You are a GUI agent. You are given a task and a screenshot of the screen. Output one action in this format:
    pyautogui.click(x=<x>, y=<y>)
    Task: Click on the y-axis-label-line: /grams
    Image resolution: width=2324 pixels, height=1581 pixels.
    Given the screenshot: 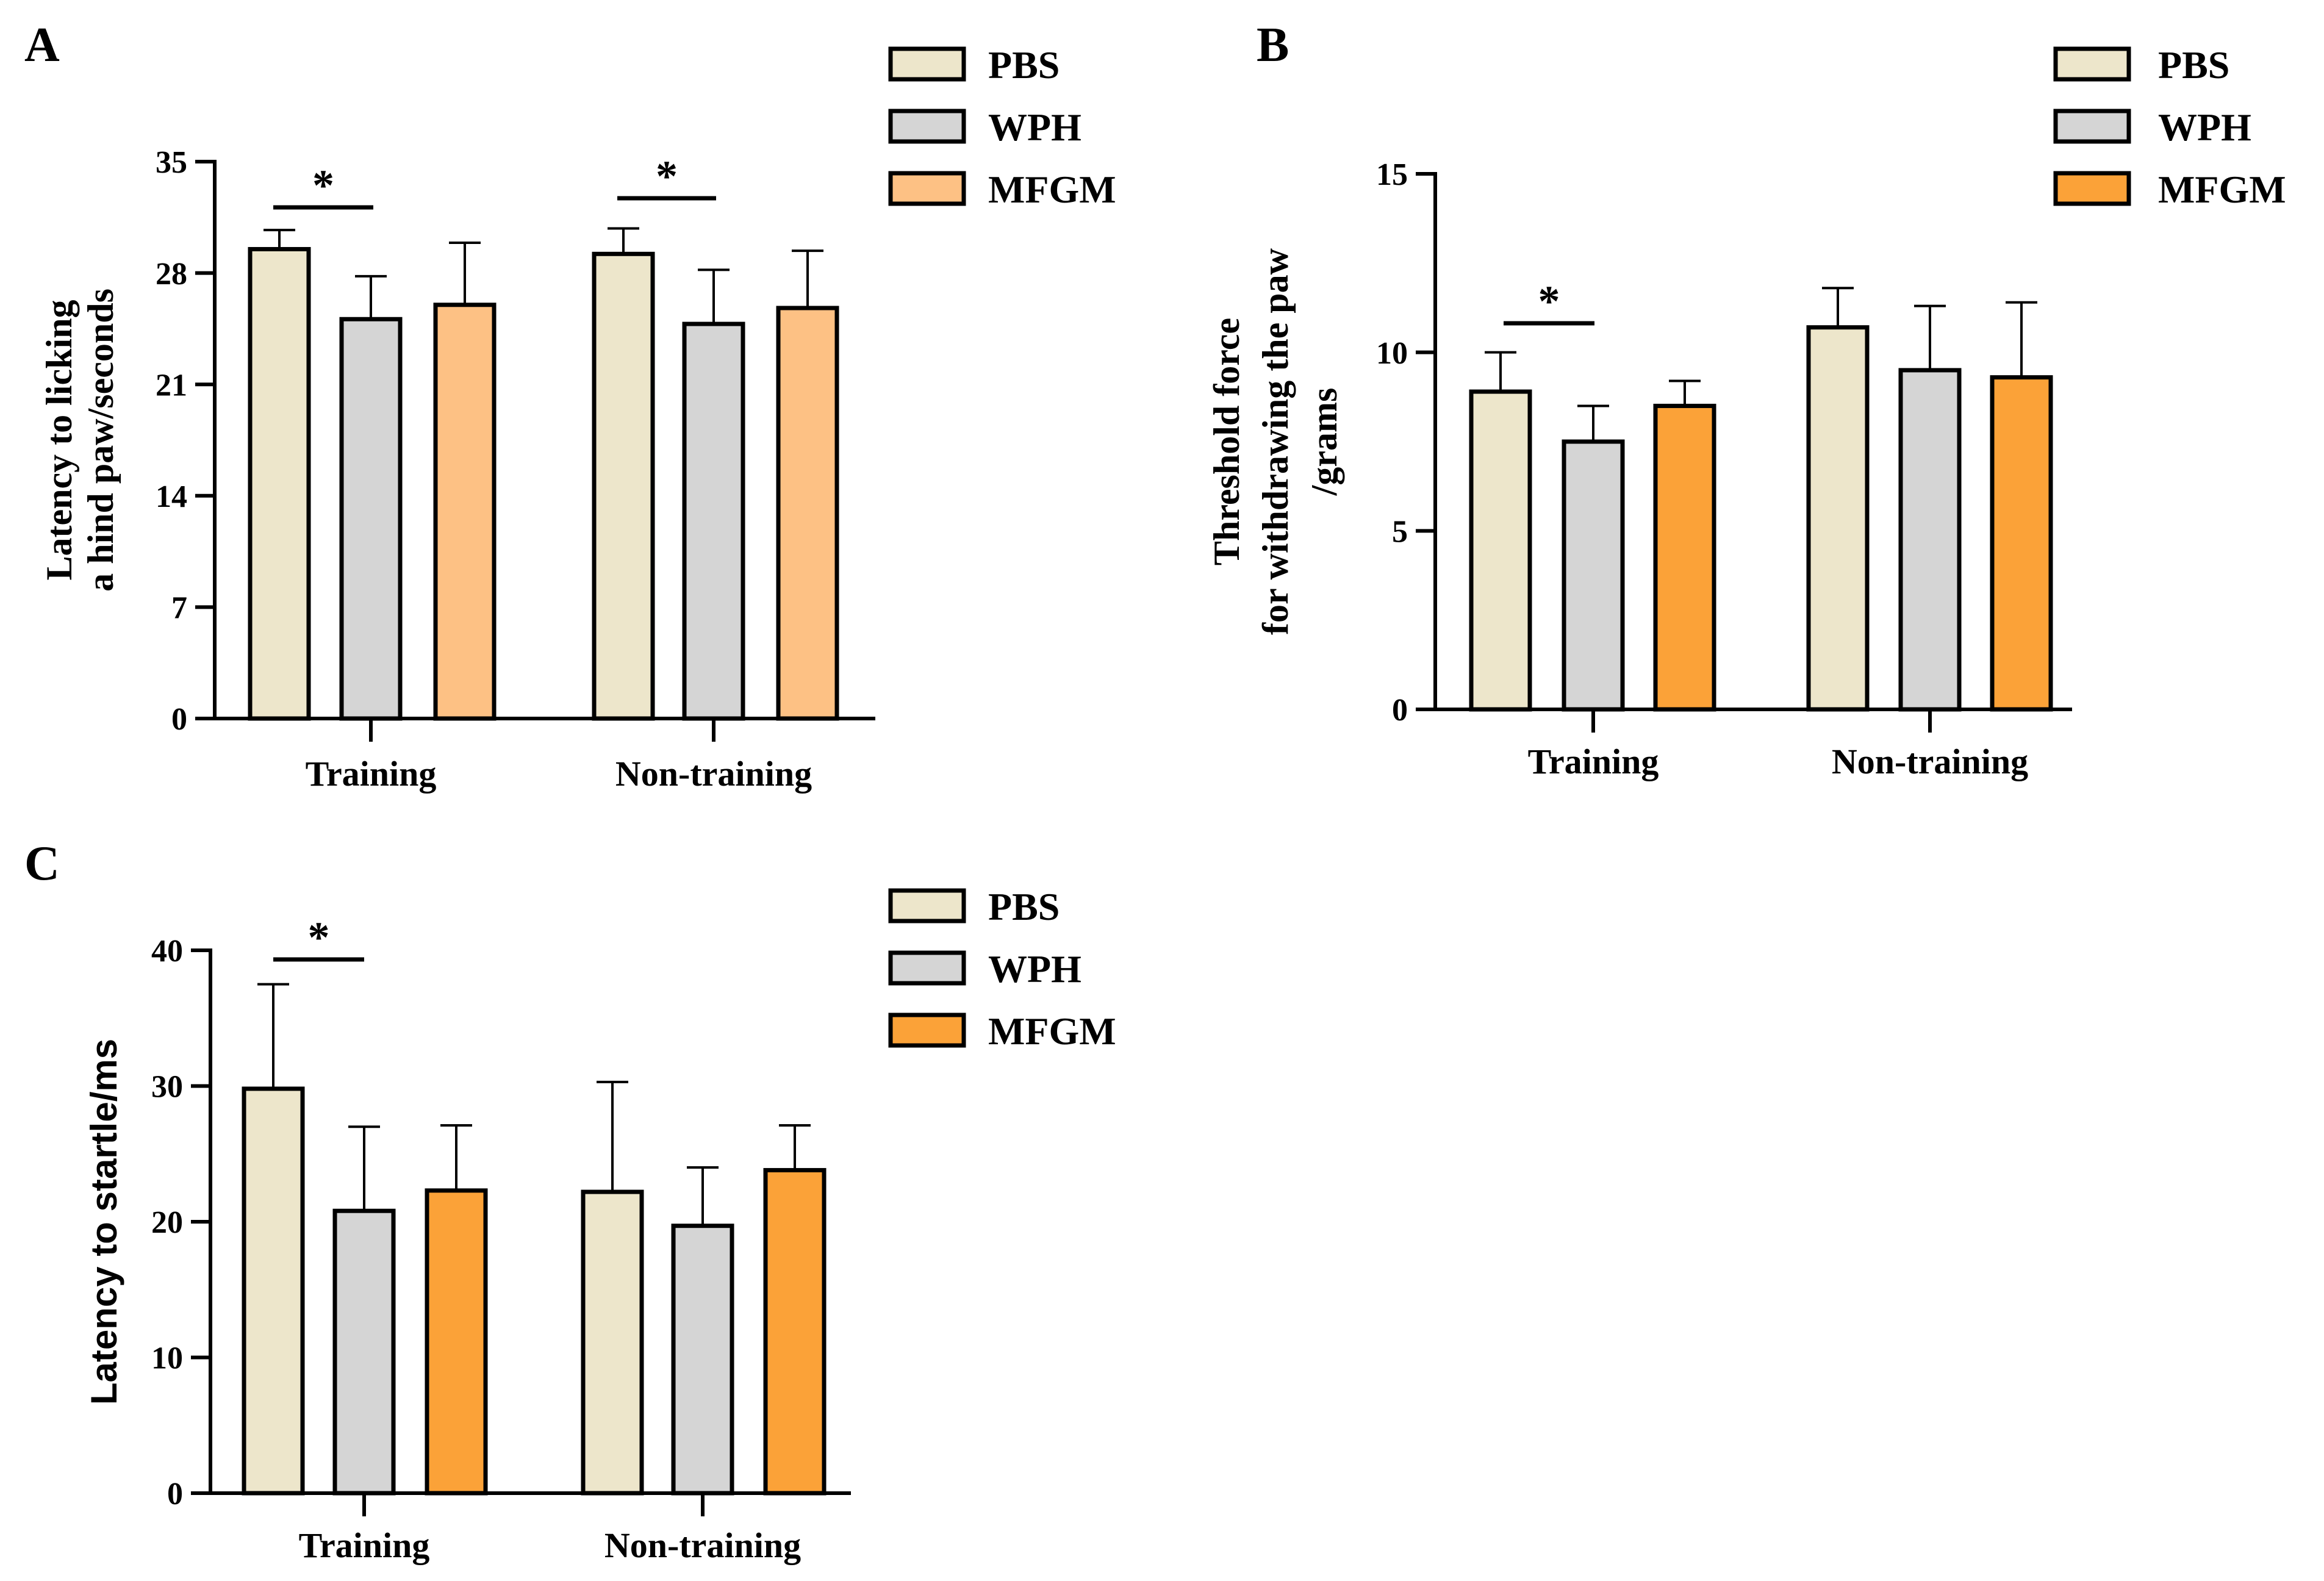 What is the action you would take?
    pyautogui.click(x=1324, y=442)
    